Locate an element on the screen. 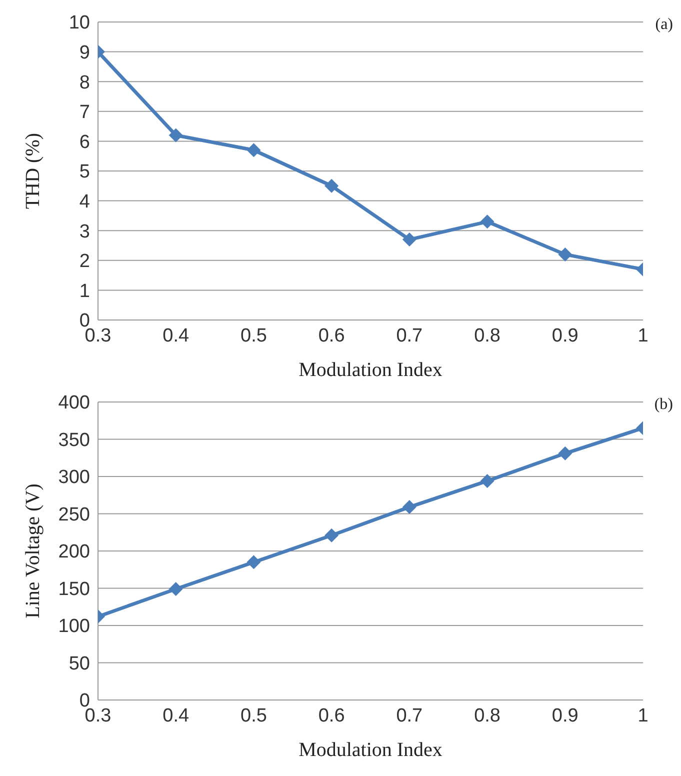  text: (b) is located at coordinates (663, 405).